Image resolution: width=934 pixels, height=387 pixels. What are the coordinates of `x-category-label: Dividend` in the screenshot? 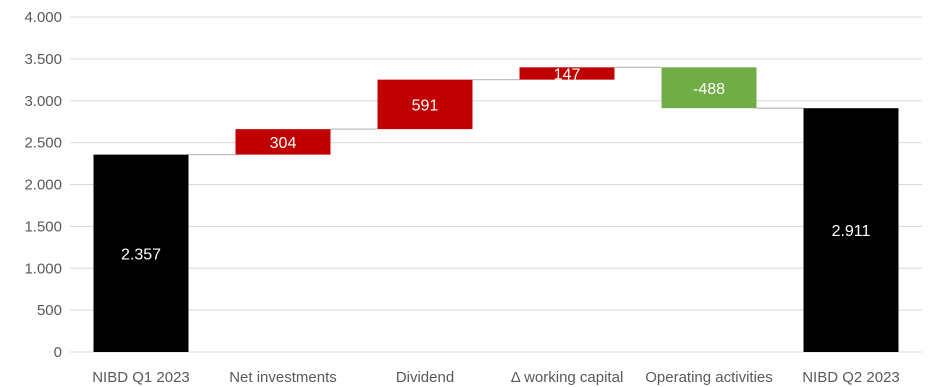 It's located at (425, 377).